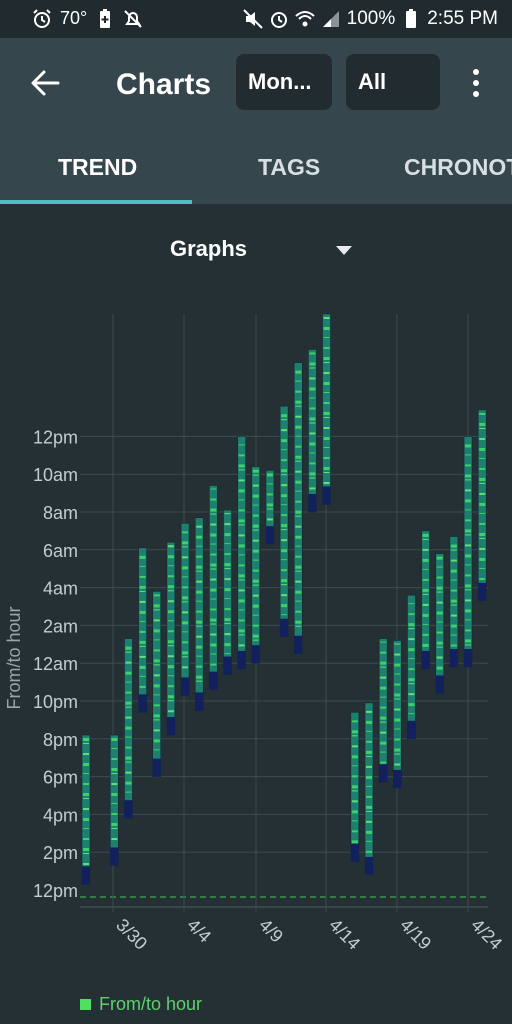 The image size is (512, 1024). I want to click on battery-percent: 100%, so click(371, 18).